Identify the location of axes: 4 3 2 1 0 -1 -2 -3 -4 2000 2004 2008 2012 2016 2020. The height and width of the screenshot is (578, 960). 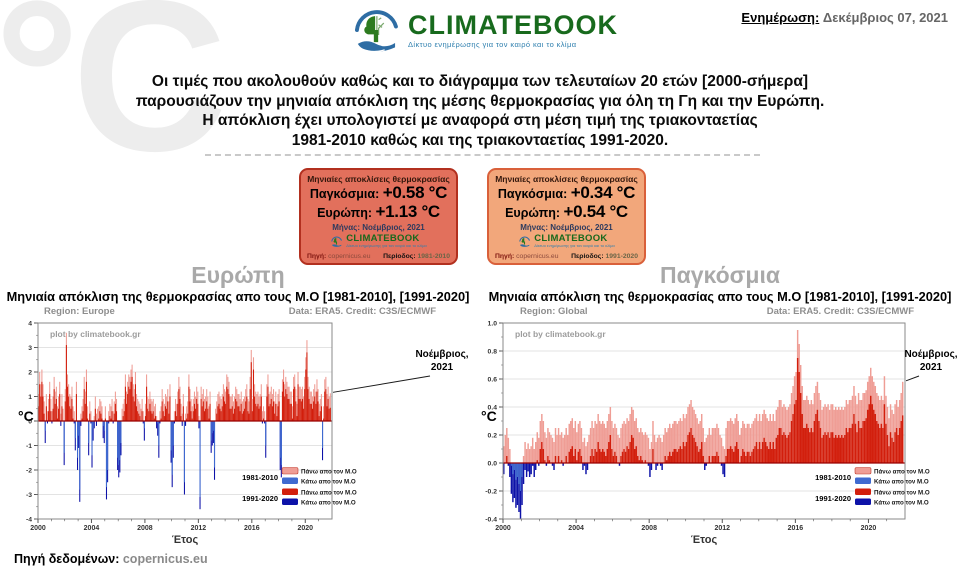
(172, 426).